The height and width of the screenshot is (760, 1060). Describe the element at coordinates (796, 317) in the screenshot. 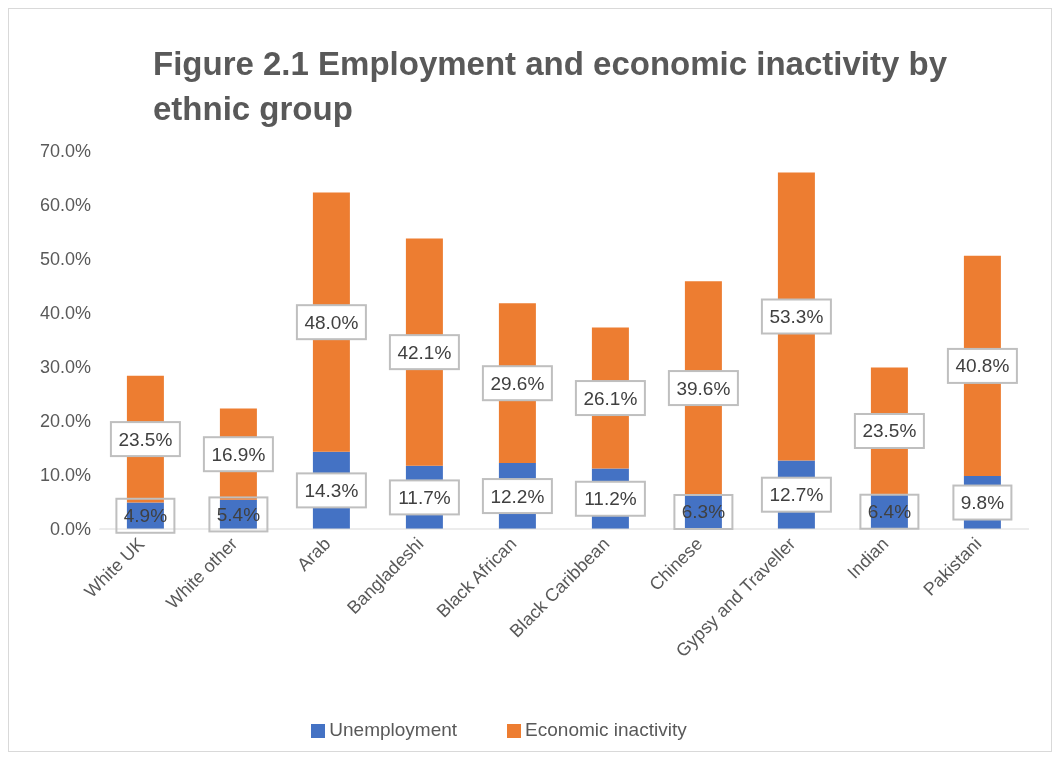

I see `data-label: 53.3%` at that location.